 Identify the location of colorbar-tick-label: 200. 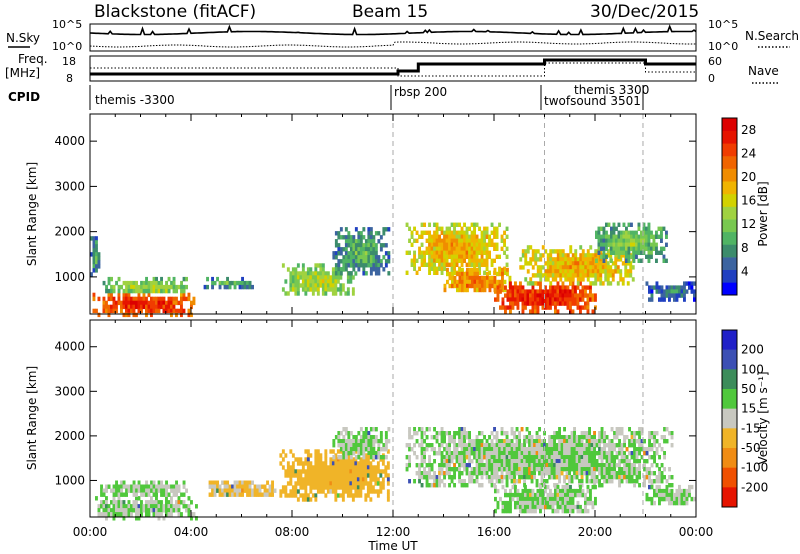
(752, 350).